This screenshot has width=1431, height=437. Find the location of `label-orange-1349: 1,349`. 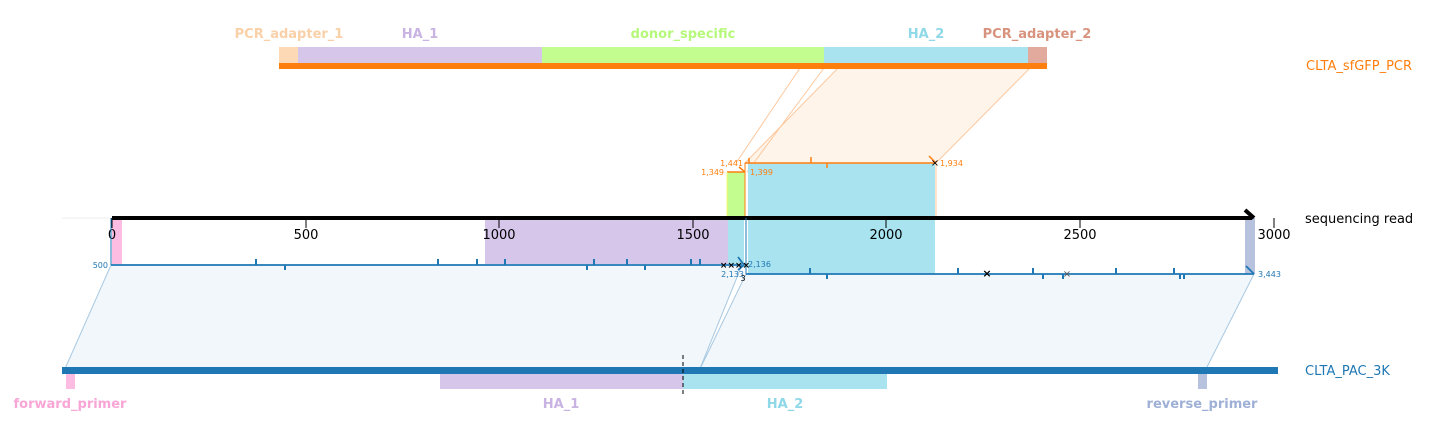

label-orange-1349: 1,349 is located at coordinates (712, 172).